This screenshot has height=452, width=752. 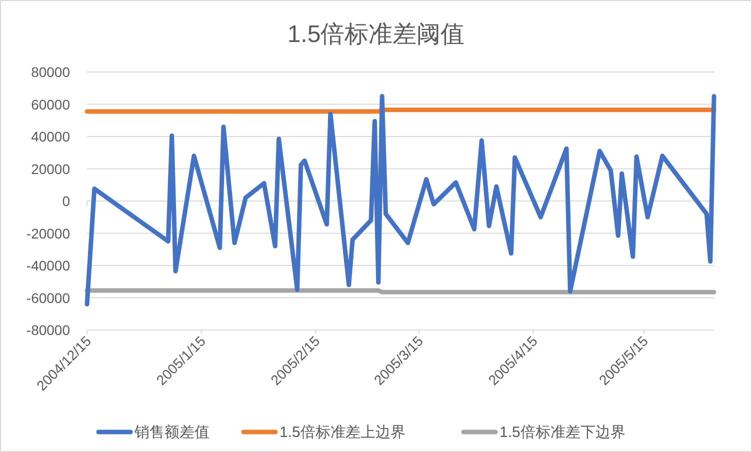 I want to click on y-tick-label: 60000, so click(x=50, y=104).